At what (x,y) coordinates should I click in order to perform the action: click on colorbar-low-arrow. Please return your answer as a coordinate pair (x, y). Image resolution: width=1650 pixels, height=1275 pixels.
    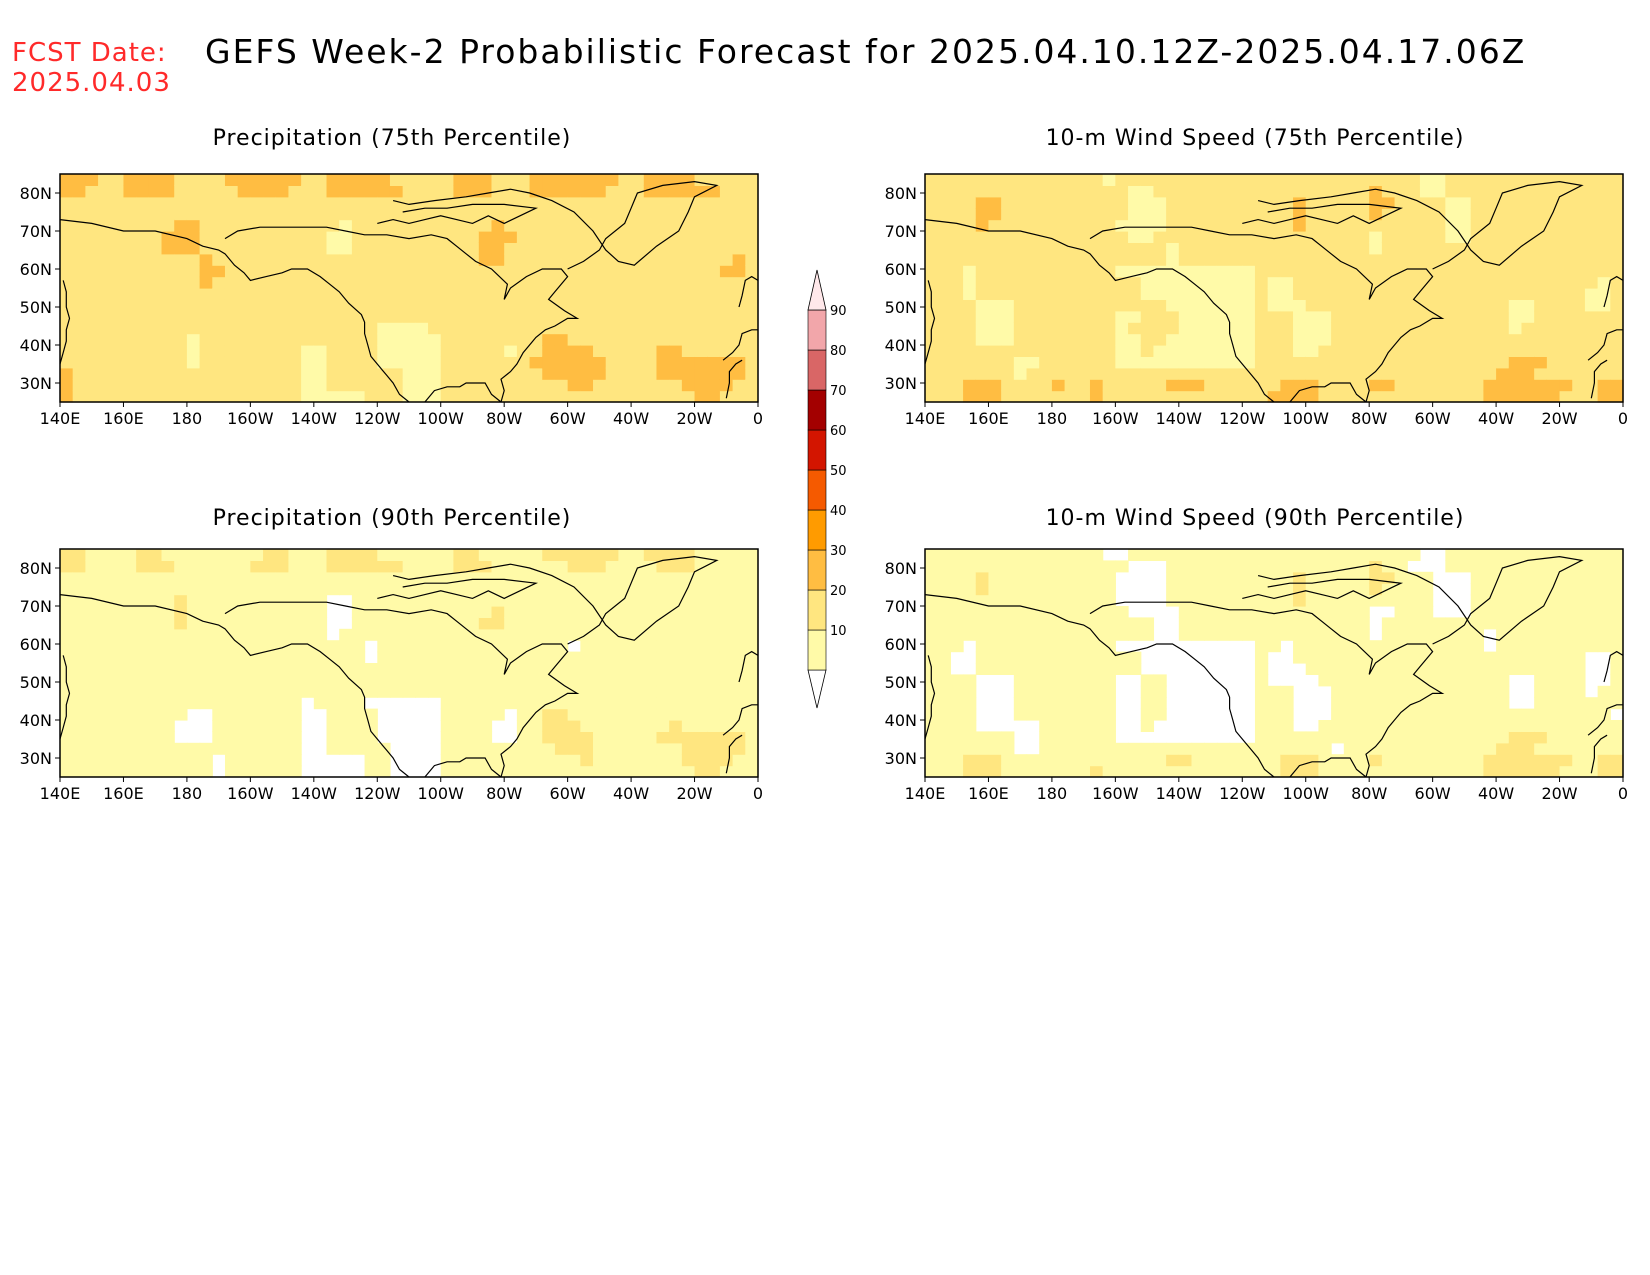
    Looking at the image, I should click on (817, 689).